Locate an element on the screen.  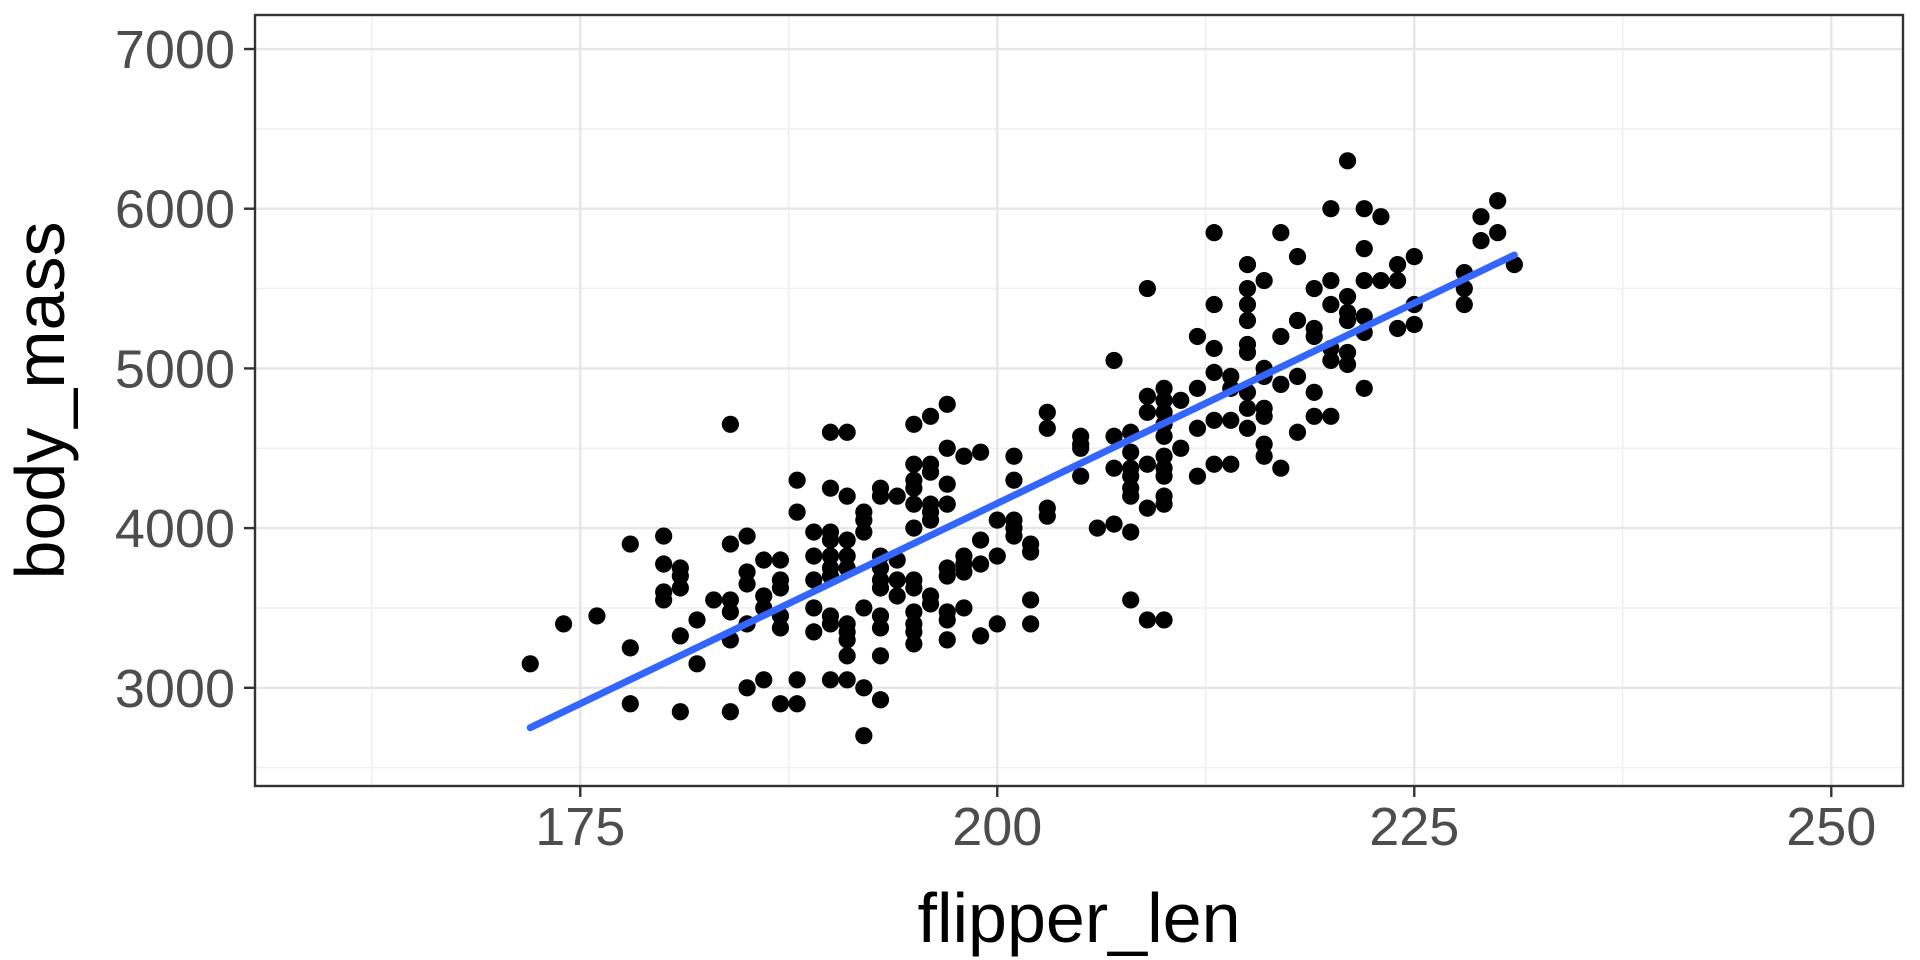
x-tick-label: 225 is located at coordinates (1414, 827).